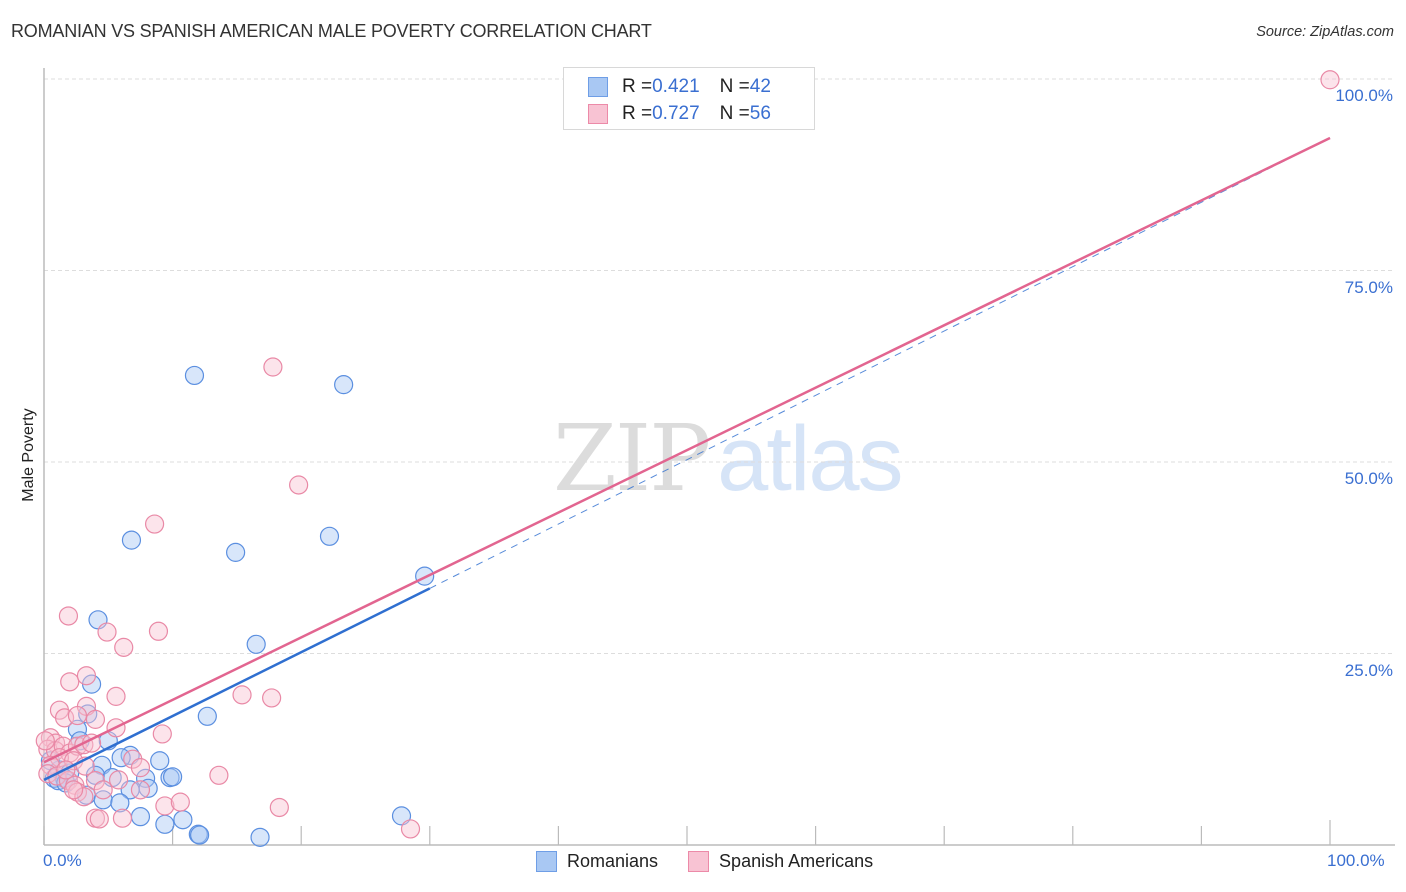 The image size is (1406, 892). I want to click on romanians-trendline, so click(237, 684).